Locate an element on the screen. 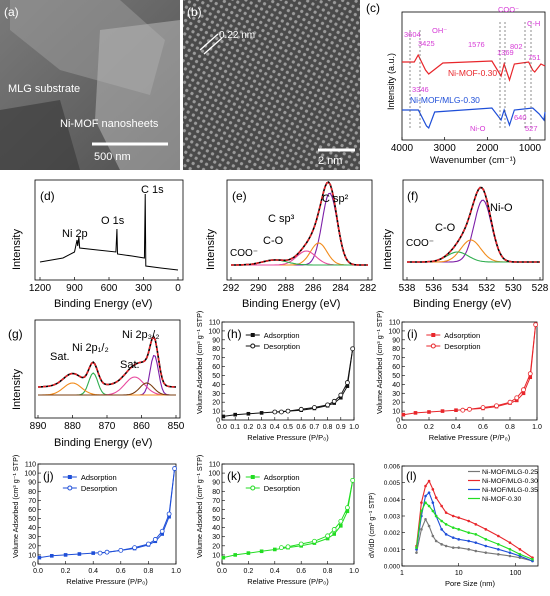  g-tick-label: 850 is located at coordinates (176, 426).